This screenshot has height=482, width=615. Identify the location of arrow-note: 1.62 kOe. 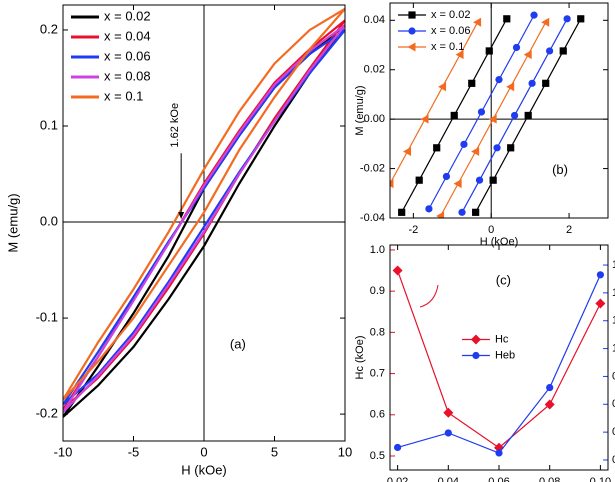
(175, 125).